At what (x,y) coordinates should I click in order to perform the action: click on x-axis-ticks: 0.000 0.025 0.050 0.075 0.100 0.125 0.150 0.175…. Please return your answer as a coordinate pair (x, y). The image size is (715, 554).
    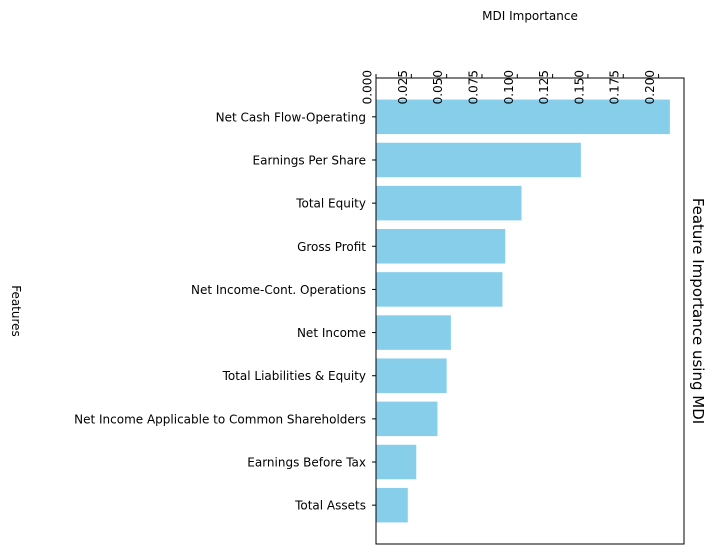
    Looking at the image, I should click on (510, 87).